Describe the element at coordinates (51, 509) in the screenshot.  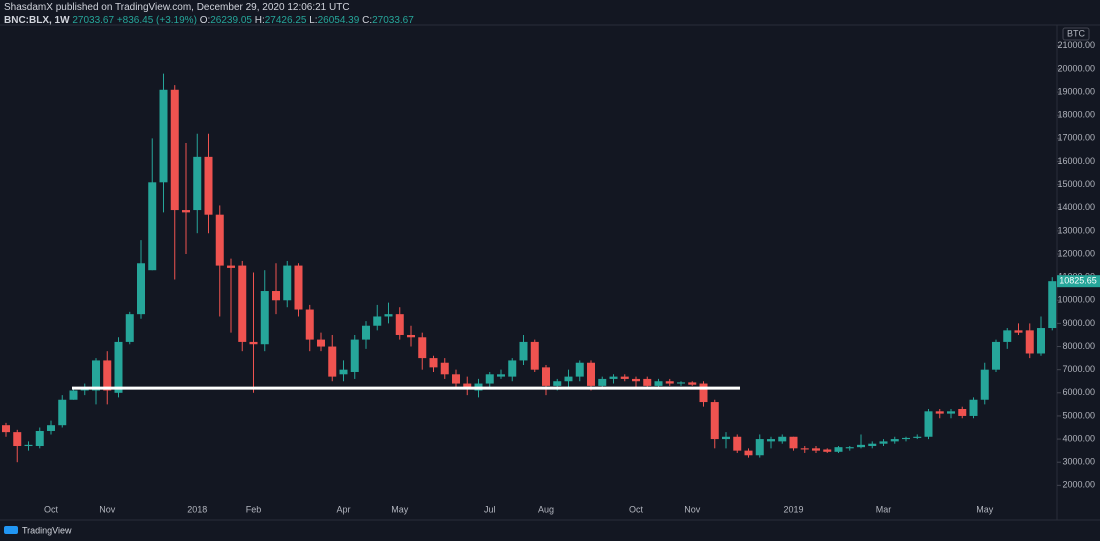
I see `x-tick-label: Oct` at that location.